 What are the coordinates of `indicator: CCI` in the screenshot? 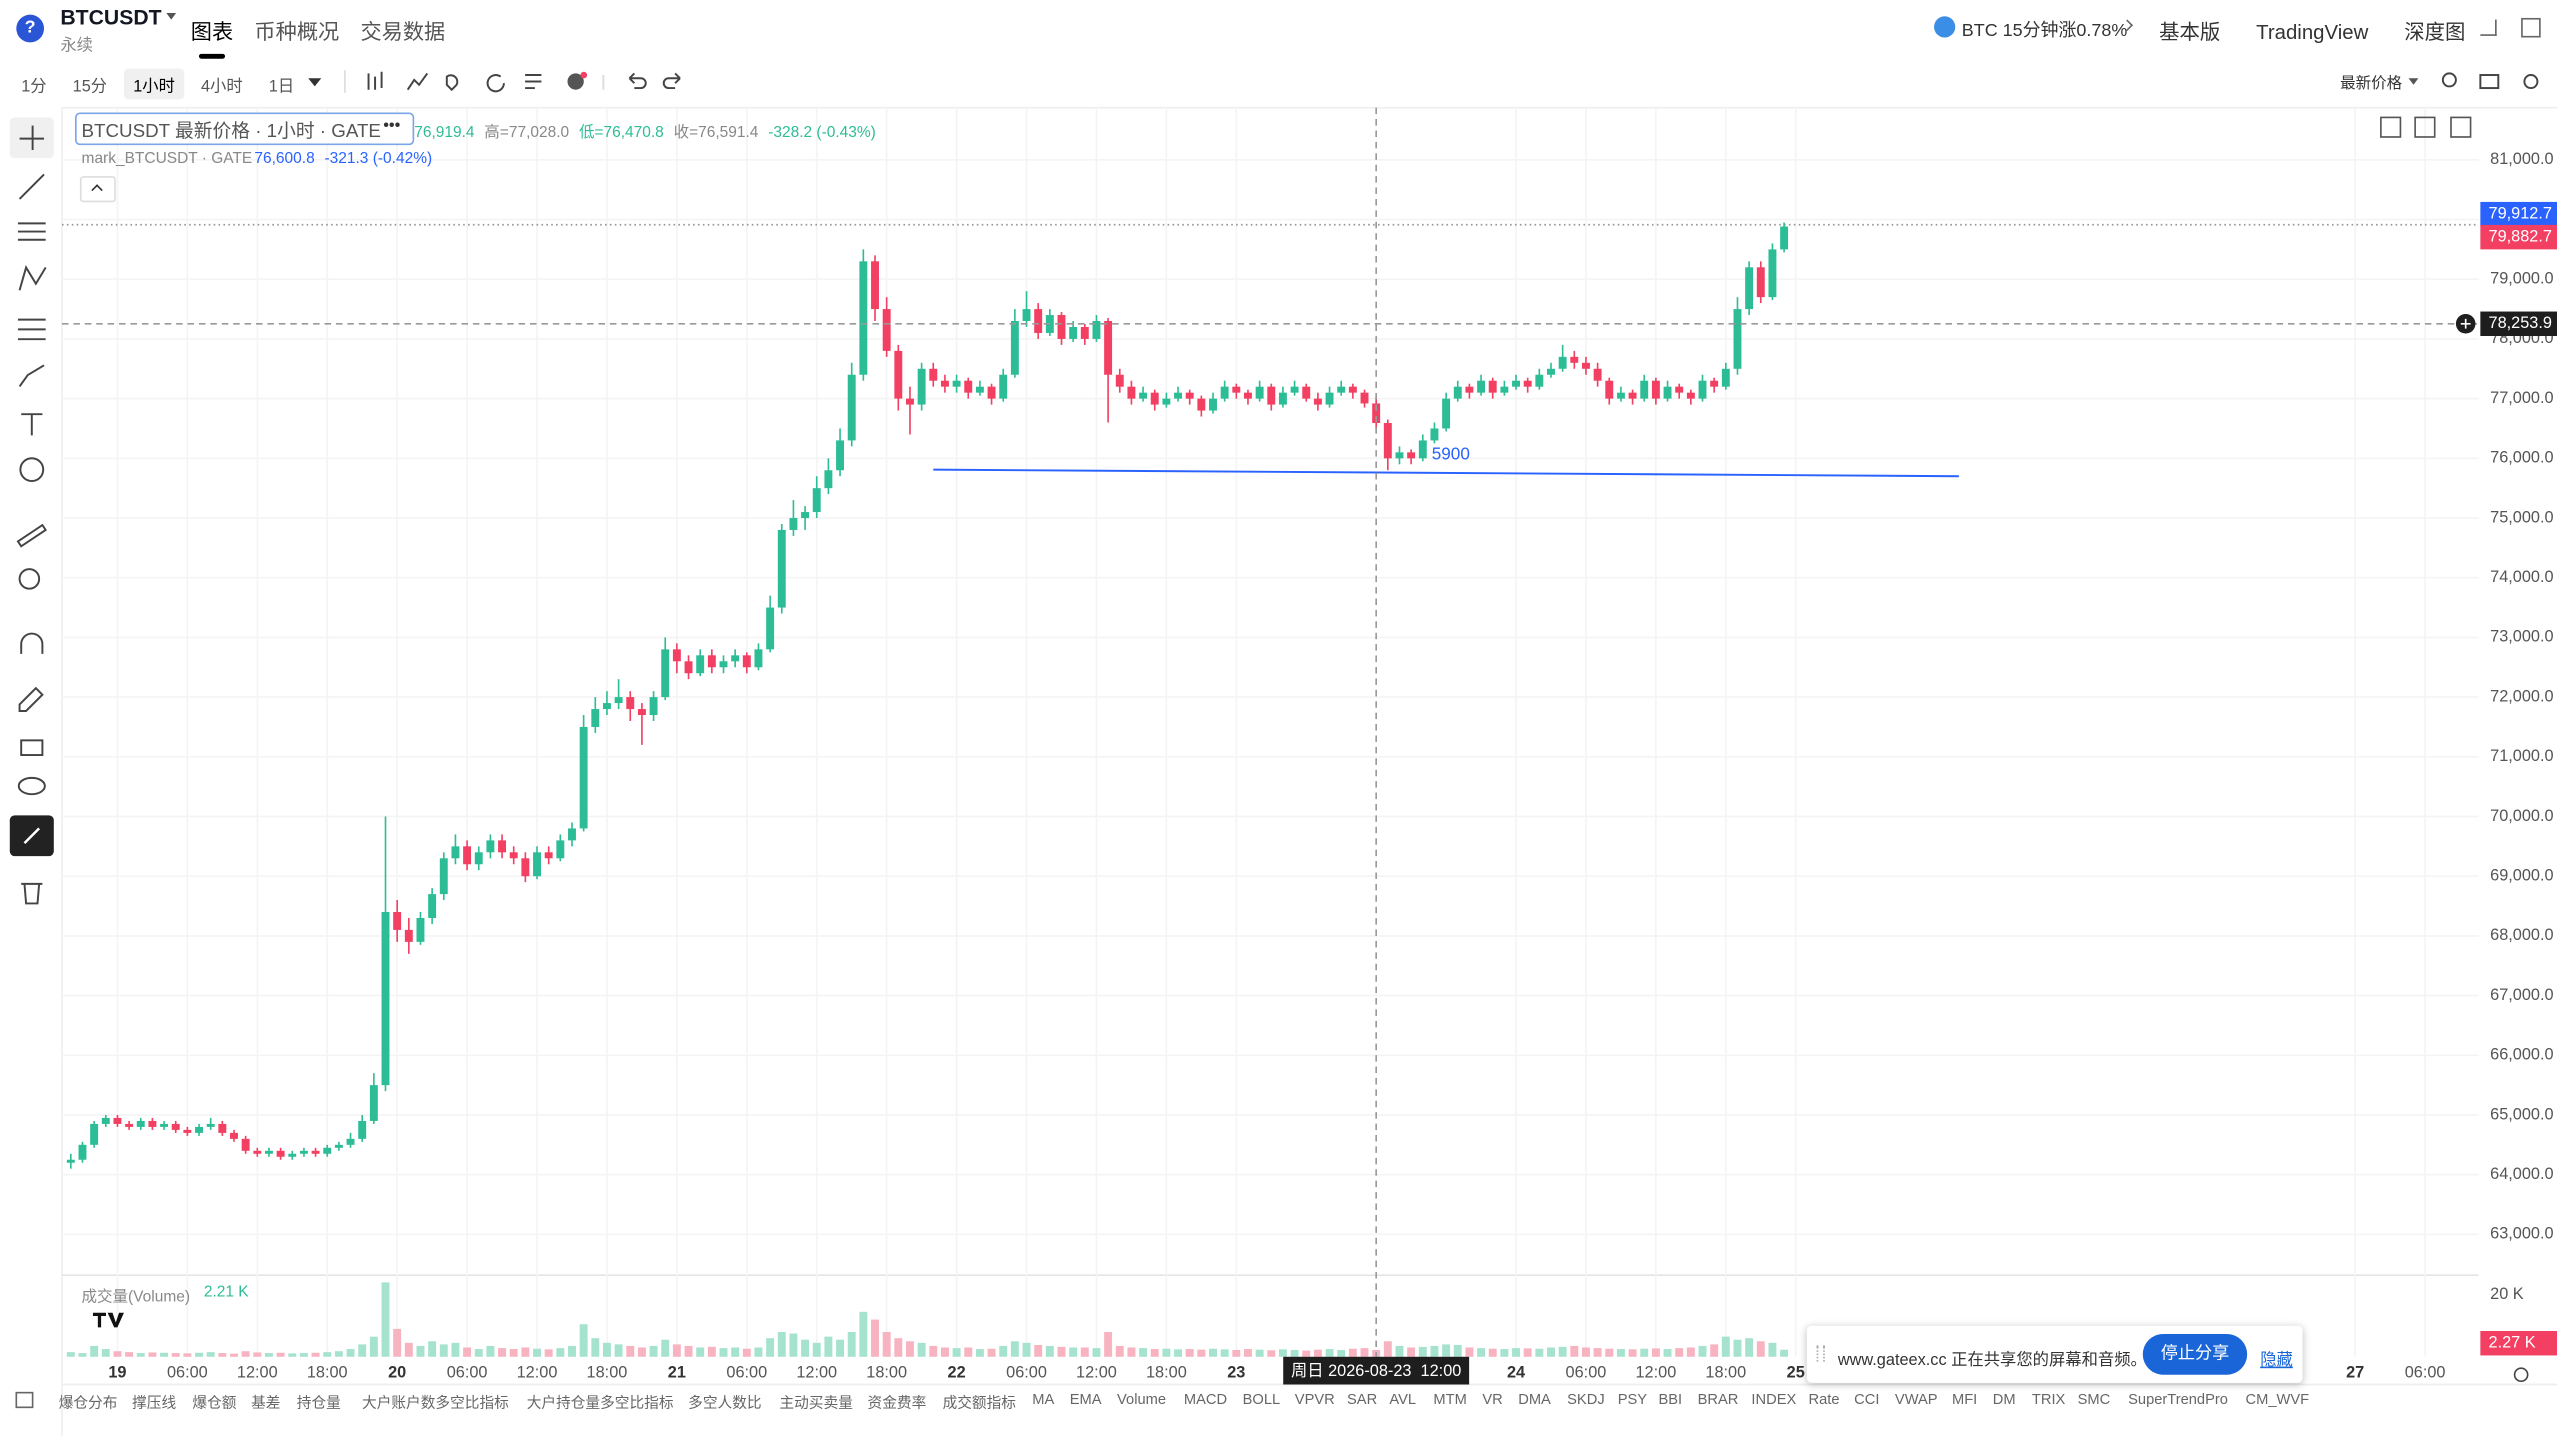 It's located at (1867, 1399).